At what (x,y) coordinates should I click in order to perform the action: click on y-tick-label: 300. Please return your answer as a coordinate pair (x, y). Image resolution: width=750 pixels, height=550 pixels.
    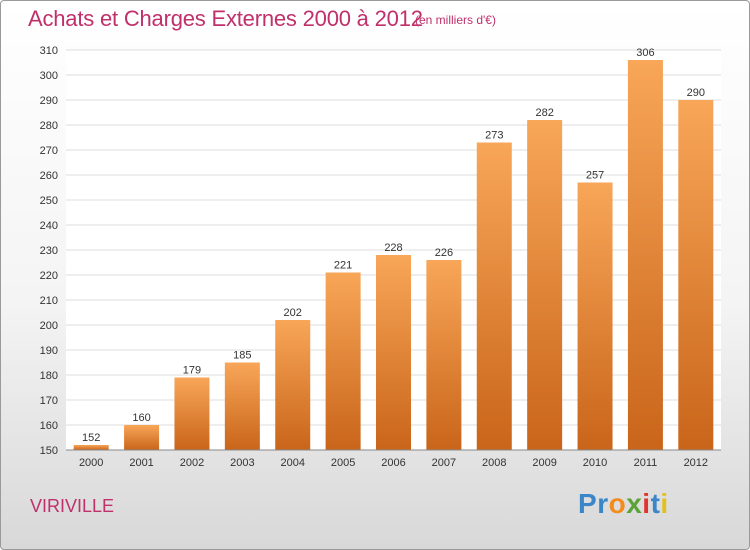
    Looking at the image, I should click on (49, 76).